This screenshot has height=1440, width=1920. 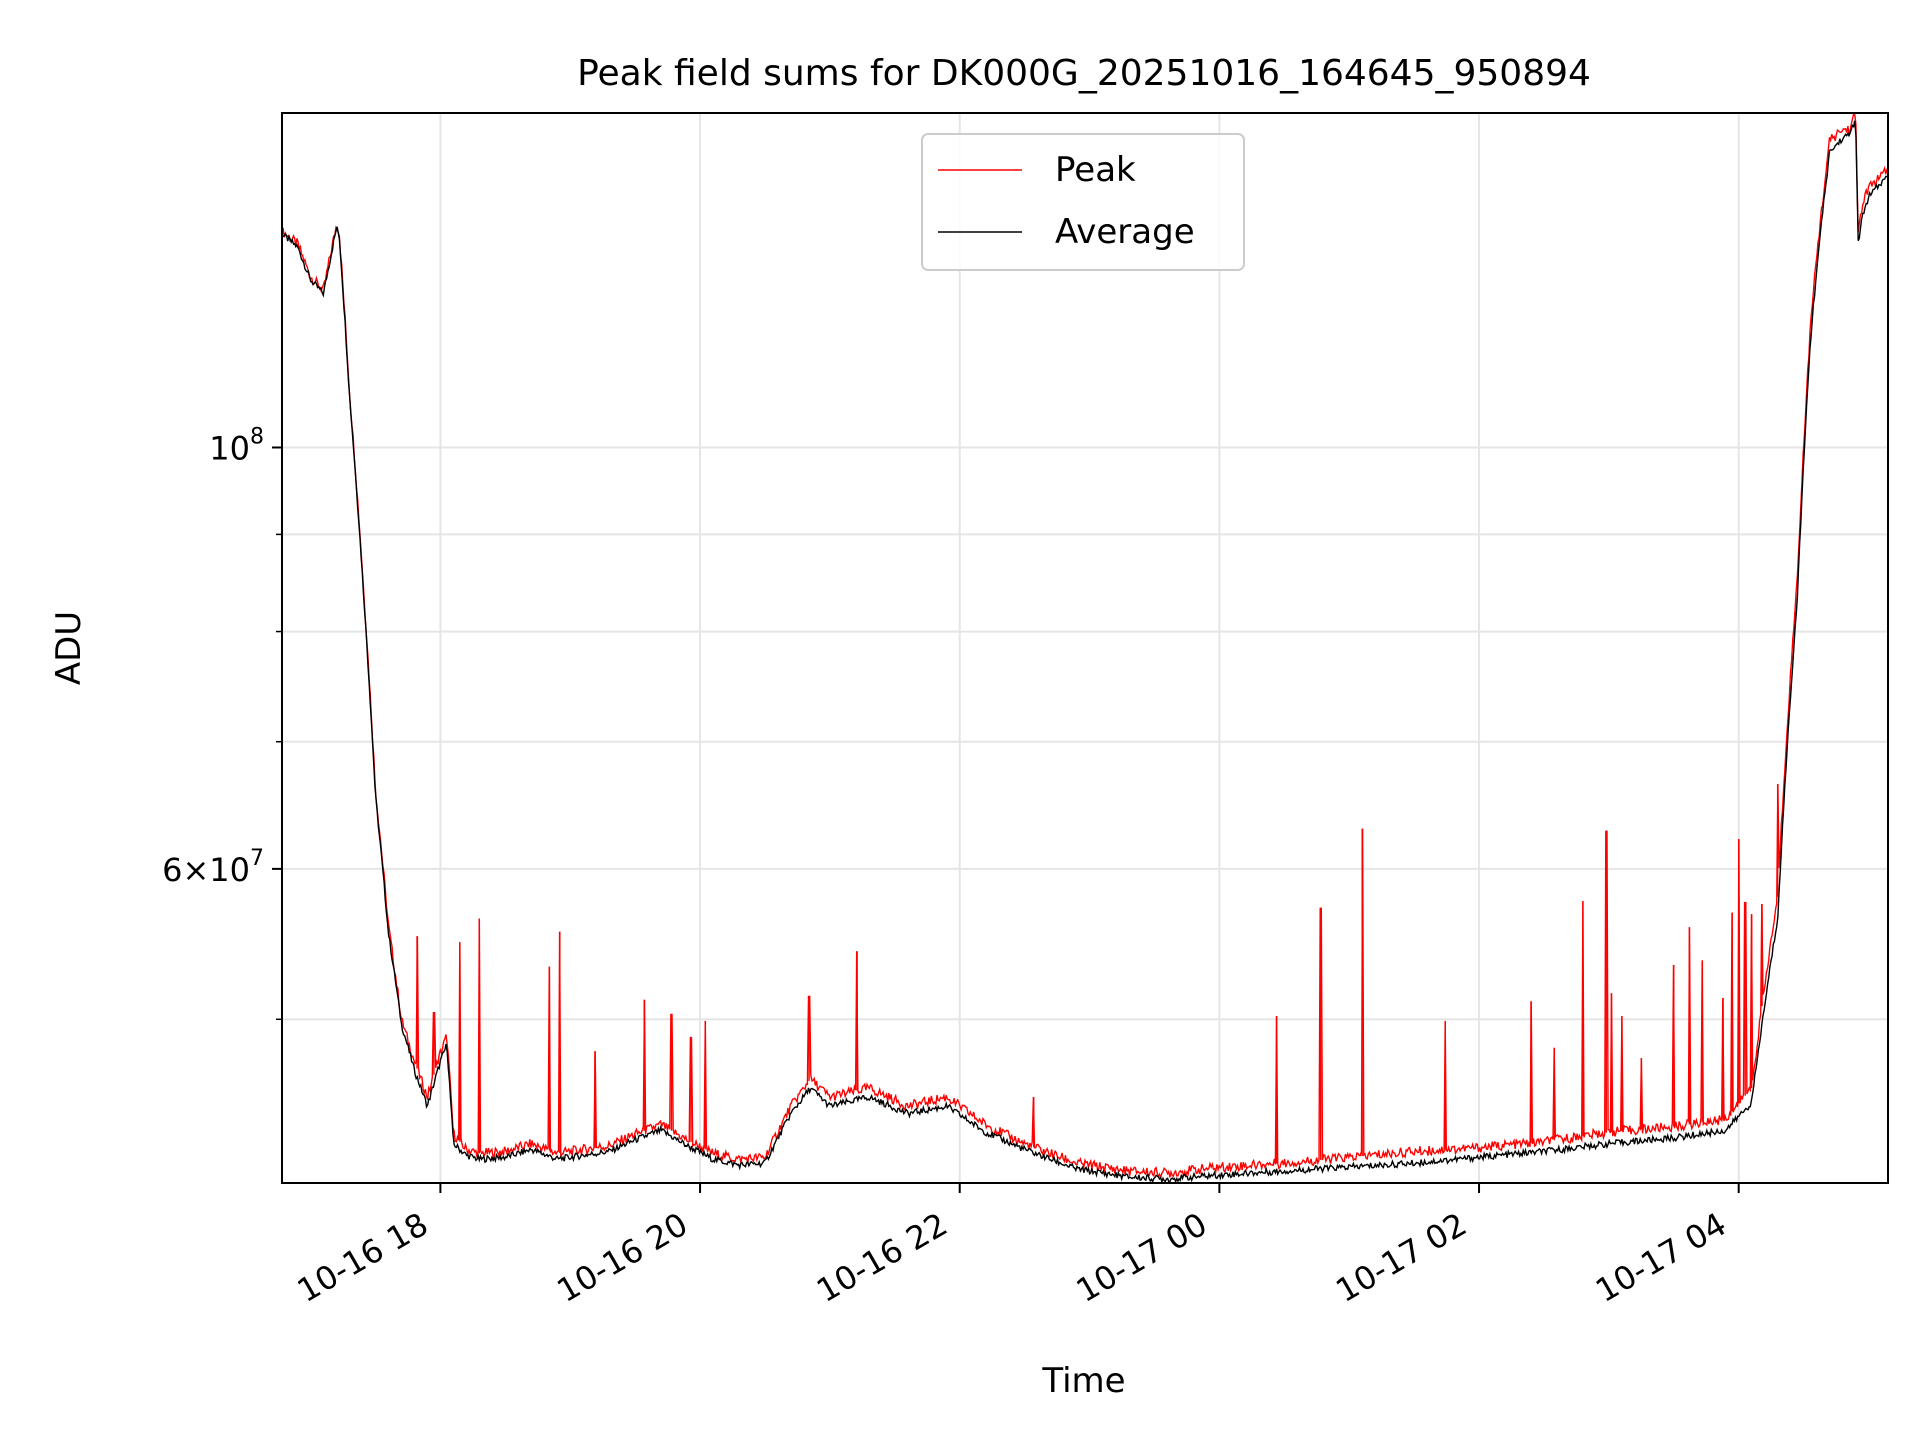 What do you see at coordinates (222, 722) in the screenshot?
I see `y-axis-ticks: 108 6×107` at bounding box center [222, 722].